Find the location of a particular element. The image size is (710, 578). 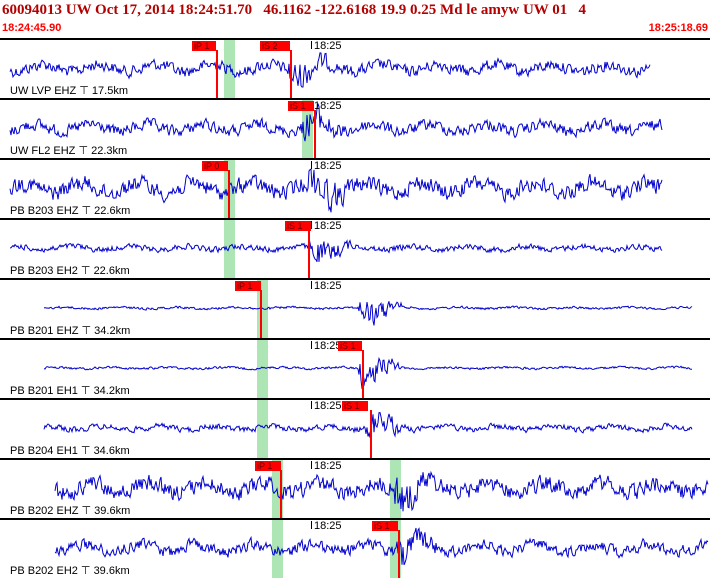

window-start-time: 18:24:45.90 is located at coordinates (32, 28).